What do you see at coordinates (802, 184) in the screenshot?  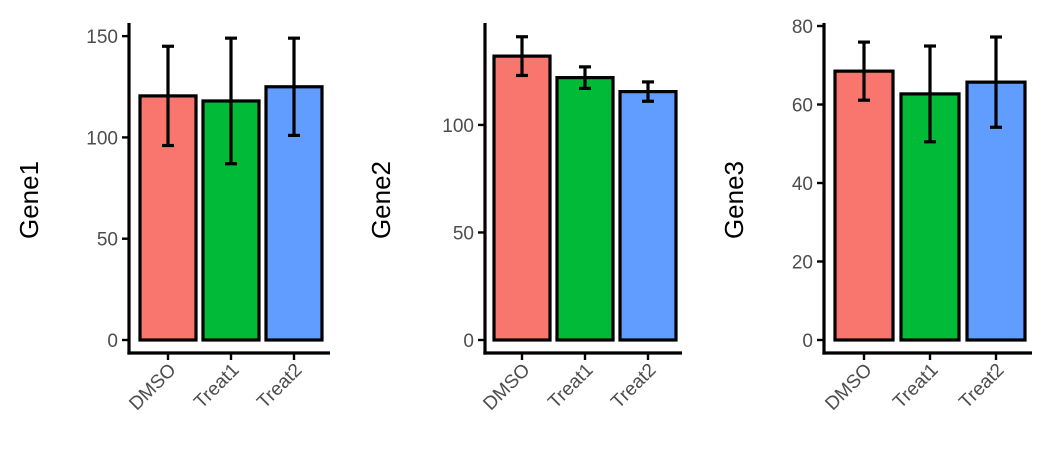 I see `y-tick-label: 40` at bounding box center [802, 184].